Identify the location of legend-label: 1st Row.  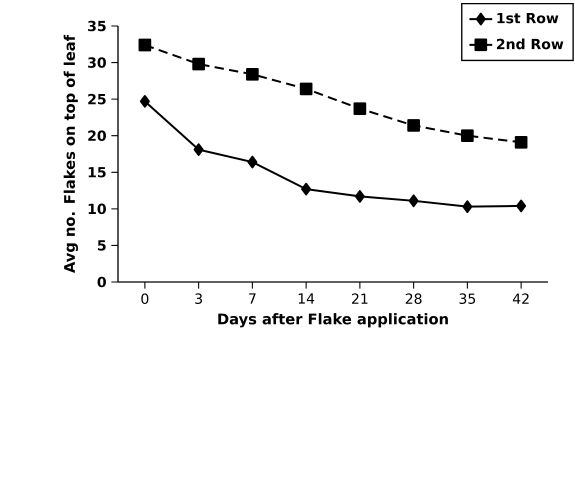
(527, 18).